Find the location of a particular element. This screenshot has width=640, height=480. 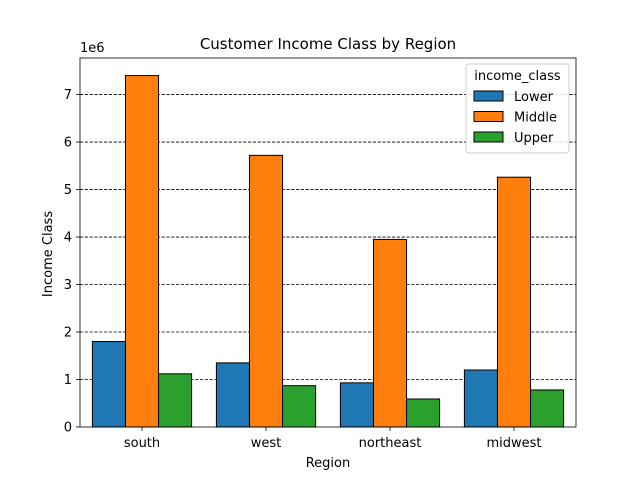

bar-upper-south is located at coordinates (175, 400).